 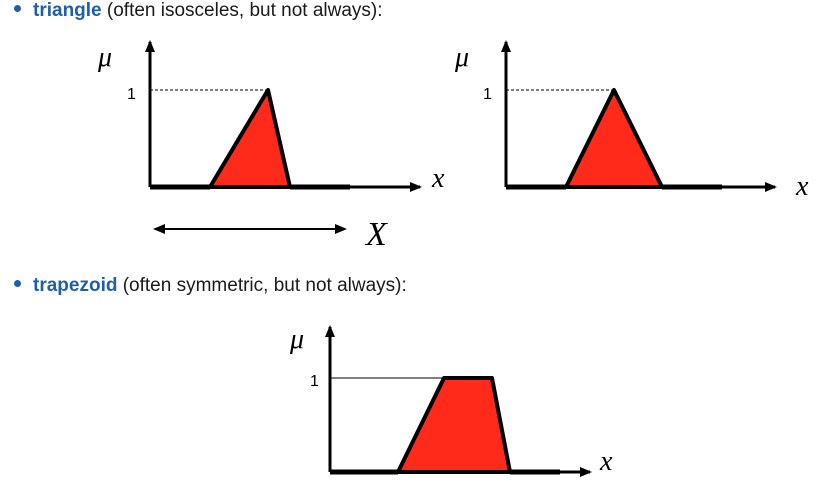 What do you see at coordinates (454, 425) in the screenshot?
I see `trapezoid-shape` at bounding box center [454, 425].